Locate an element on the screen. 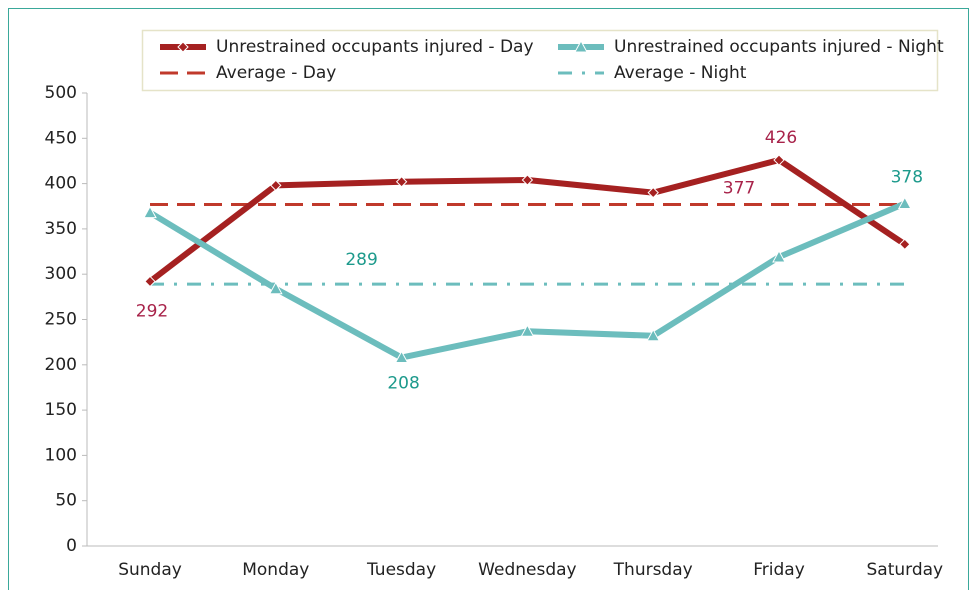 The width and height of the screenshot is (970, 590). data-label: 208 is located at coordinates (403, 384).